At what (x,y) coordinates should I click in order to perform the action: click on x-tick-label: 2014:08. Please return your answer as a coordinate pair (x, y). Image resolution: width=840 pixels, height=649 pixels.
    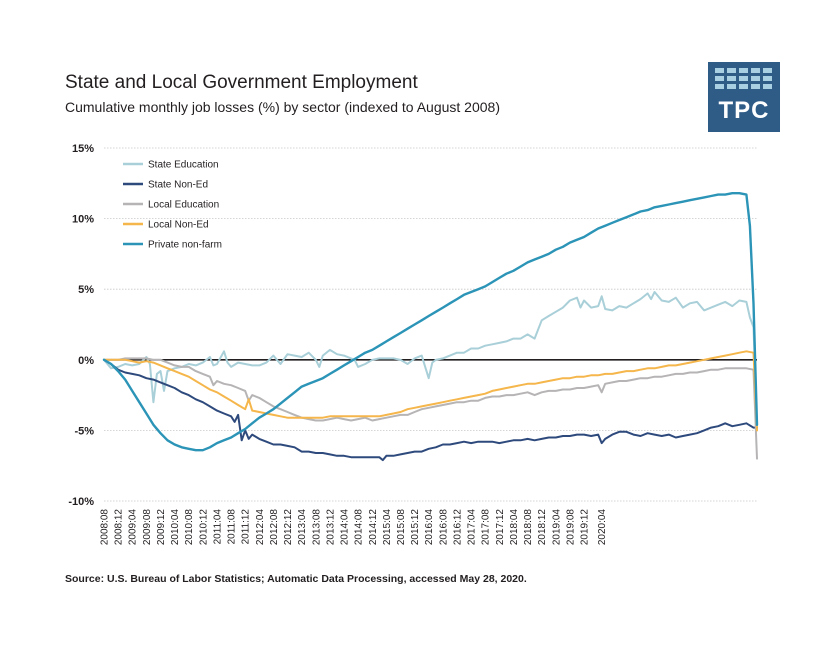
    Looking at the image, I should click on (359, 527).